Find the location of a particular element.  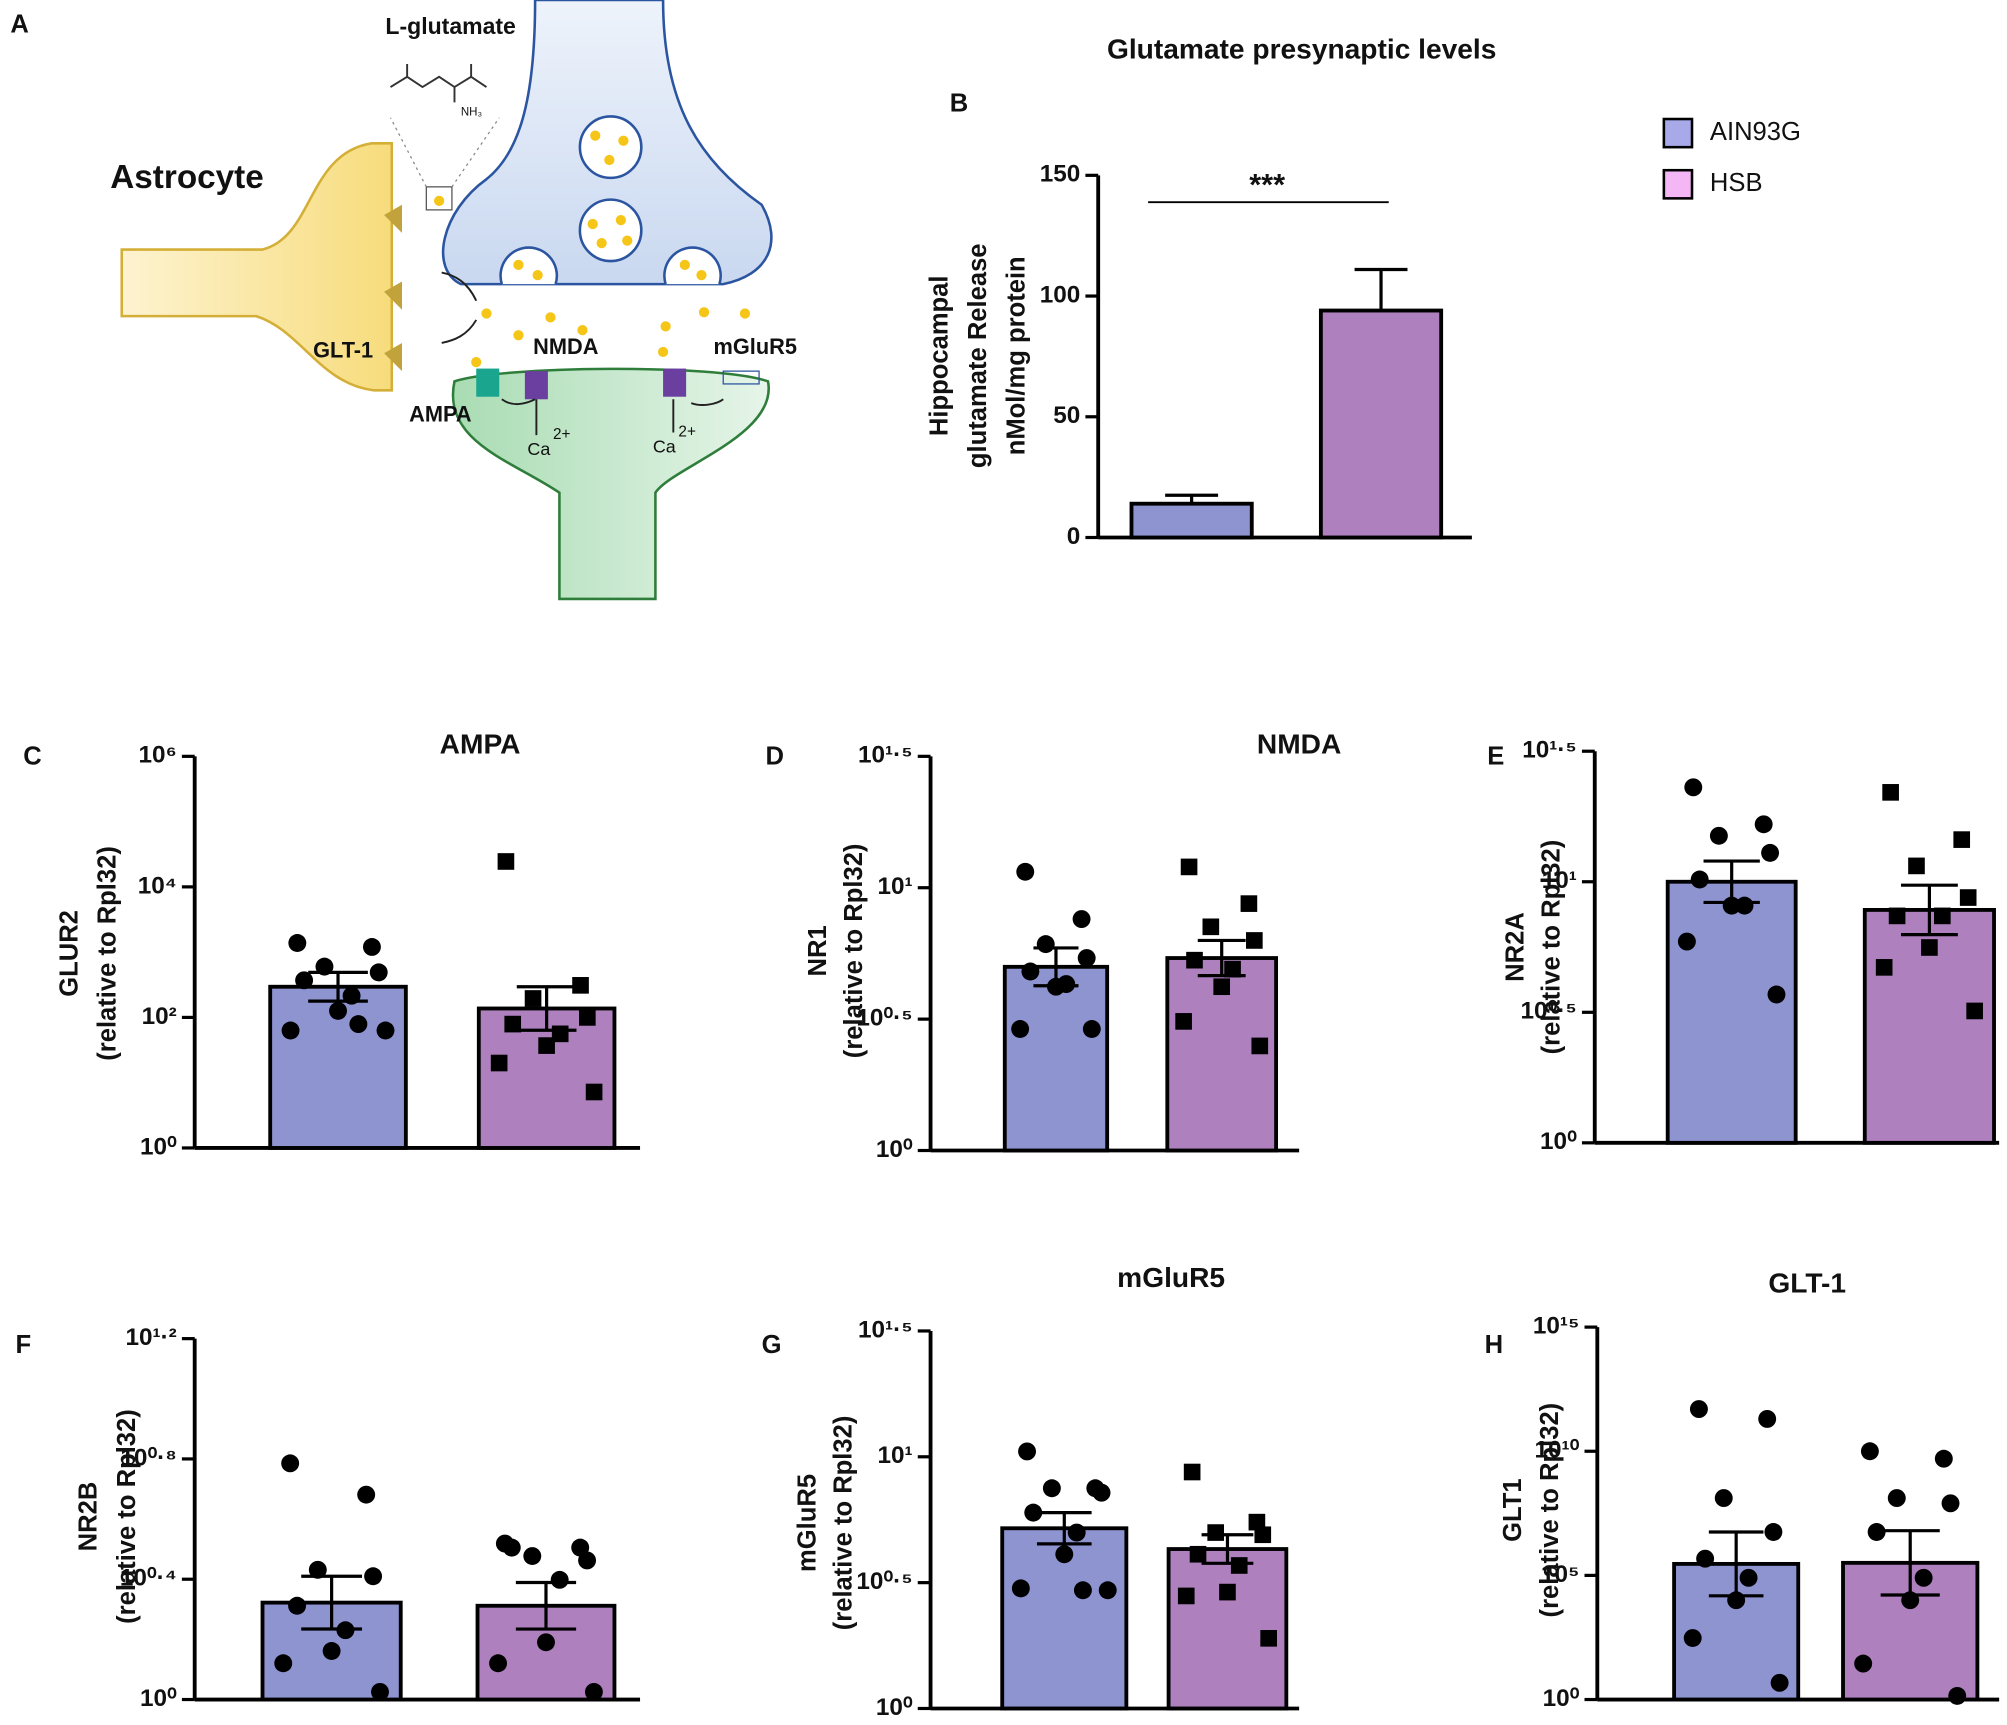

label: mGluR5 is located at coordinates (755, 346).